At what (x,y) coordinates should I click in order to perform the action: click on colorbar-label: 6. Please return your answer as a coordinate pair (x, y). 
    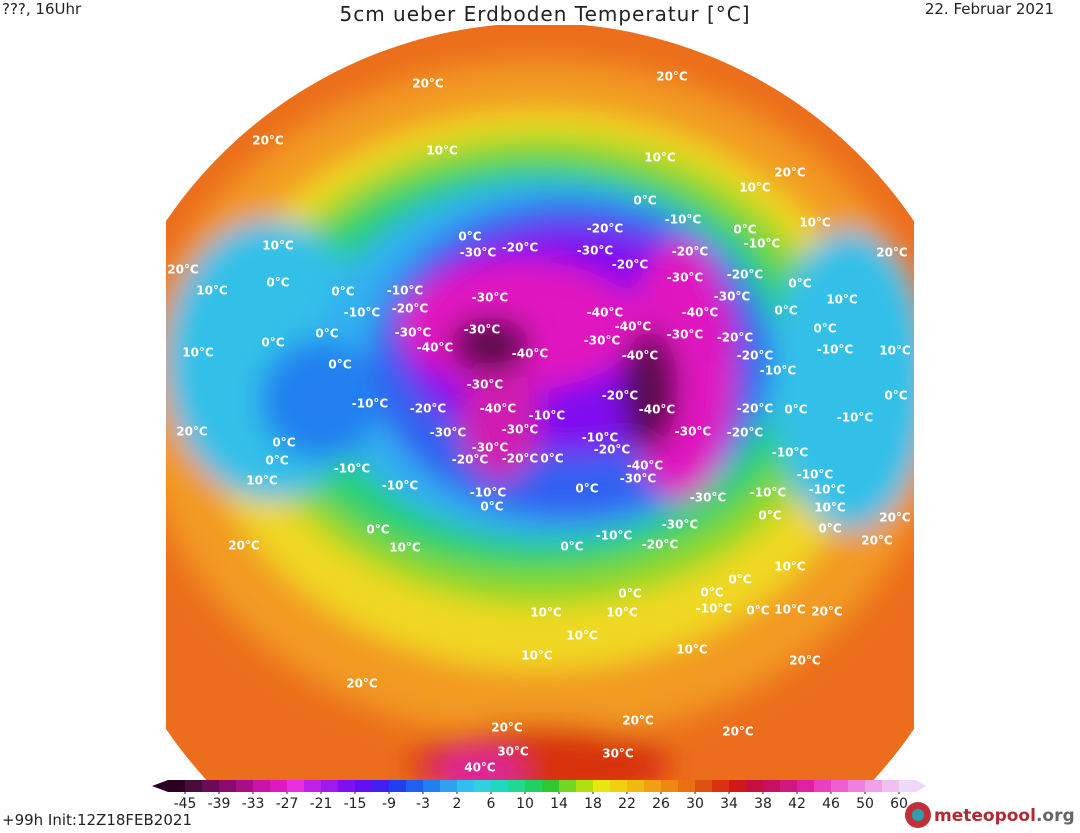
    Looking at the image, I should click on (491, 804).